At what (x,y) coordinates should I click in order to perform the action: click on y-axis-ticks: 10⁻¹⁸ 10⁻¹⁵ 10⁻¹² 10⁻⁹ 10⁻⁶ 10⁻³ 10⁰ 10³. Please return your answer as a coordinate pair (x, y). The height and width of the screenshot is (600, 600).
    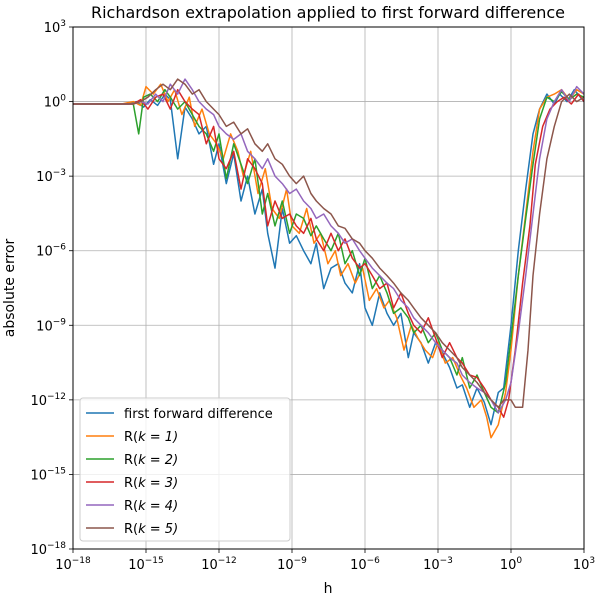
    Looking at the image, I should click on (51, 288).